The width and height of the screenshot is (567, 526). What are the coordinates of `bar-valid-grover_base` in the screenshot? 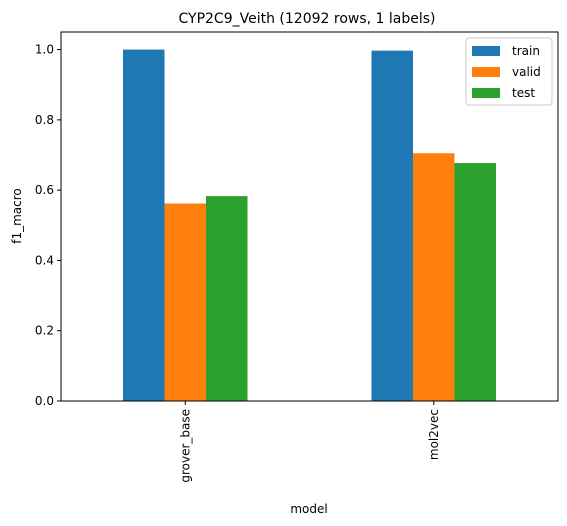 It's located at (185, 302).